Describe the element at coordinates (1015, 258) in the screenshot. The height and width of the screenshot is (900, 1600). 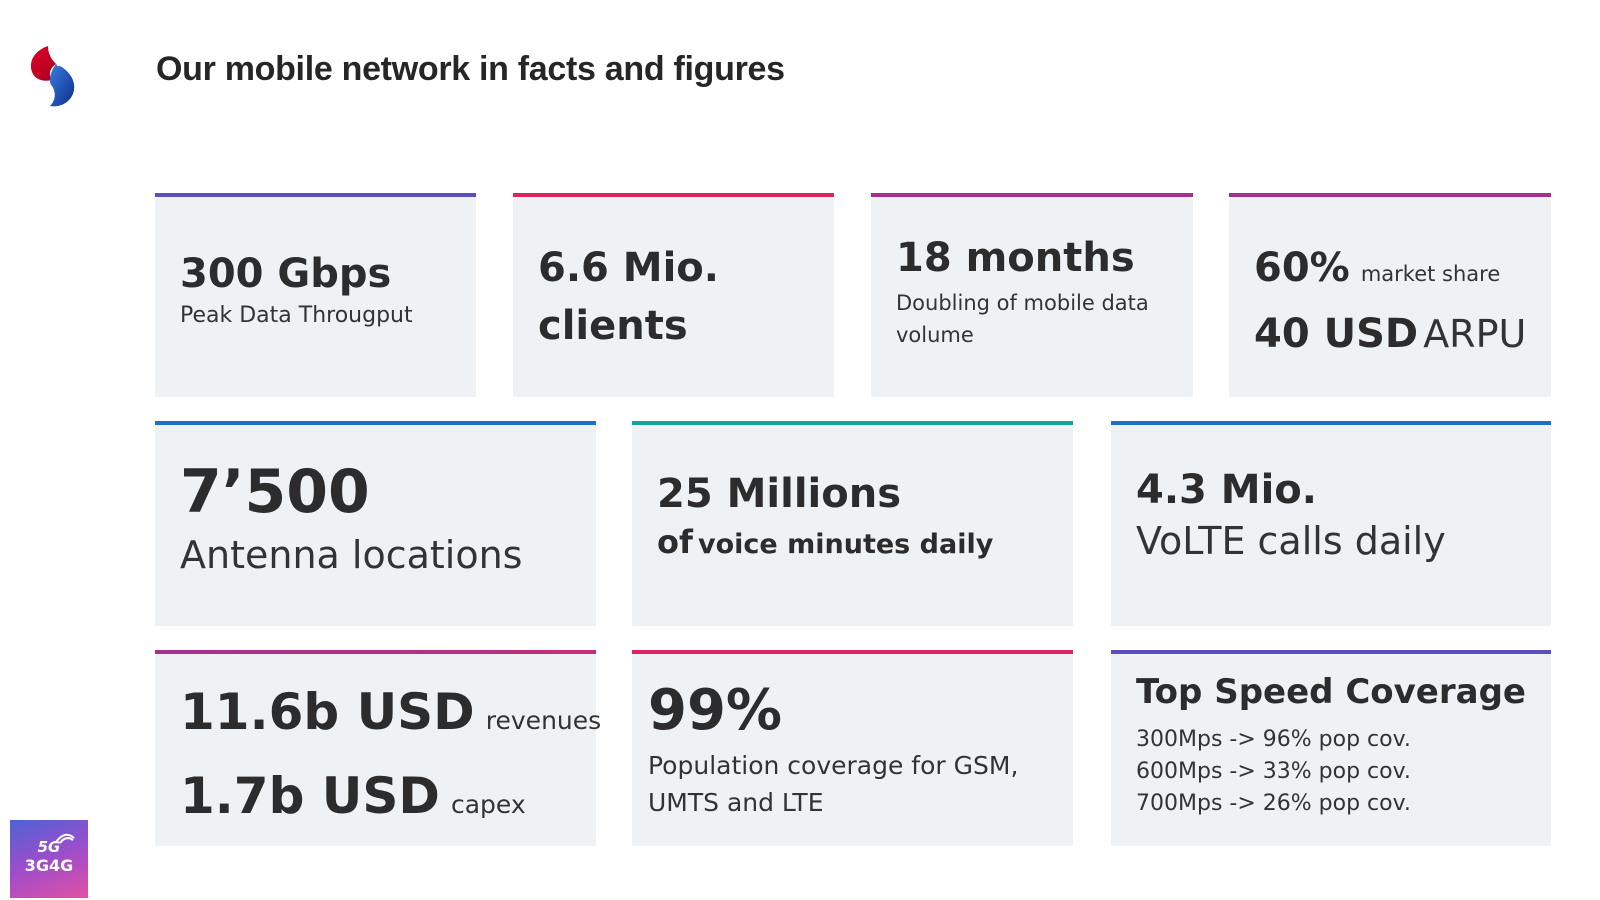
I see `doubling-value: 18 months` at that location.